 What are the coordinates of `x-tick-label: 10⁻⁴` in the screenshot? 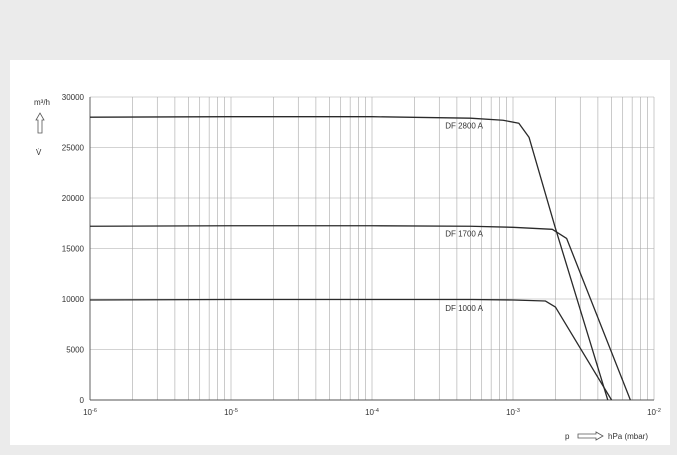 It's located at (372, 412).